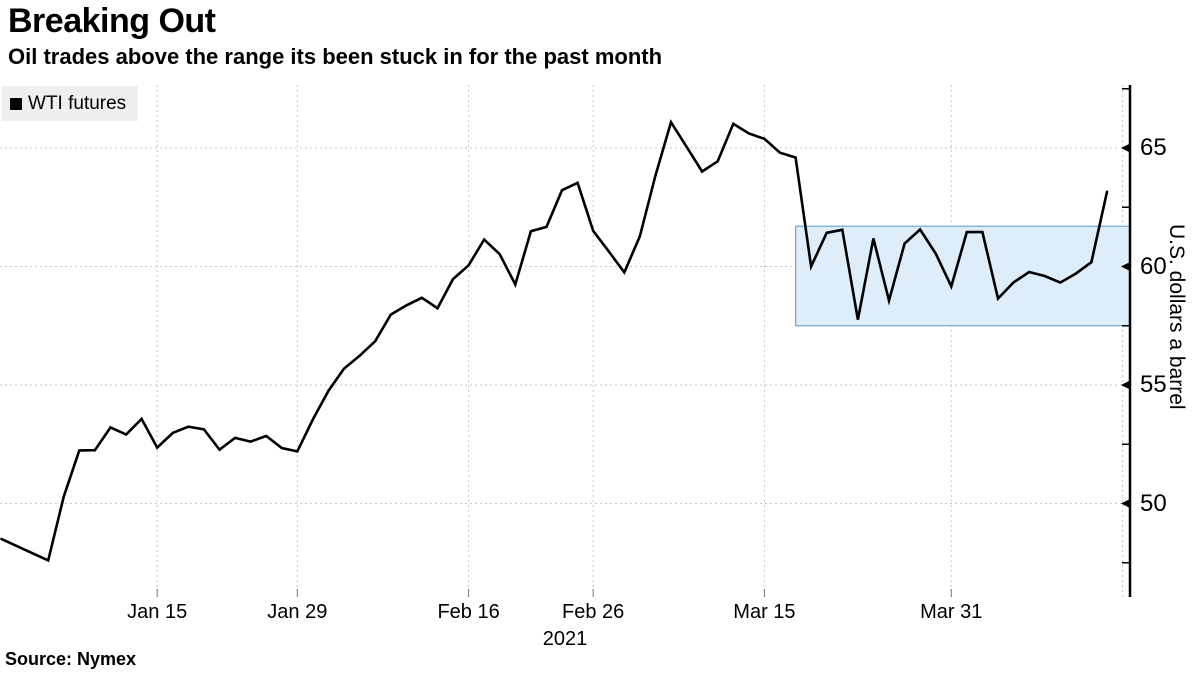 The image size is (1200, 675). Describe the element at coordinates (1153, 503) in the screenshot. I see `y-tick-label: 50` at that location.